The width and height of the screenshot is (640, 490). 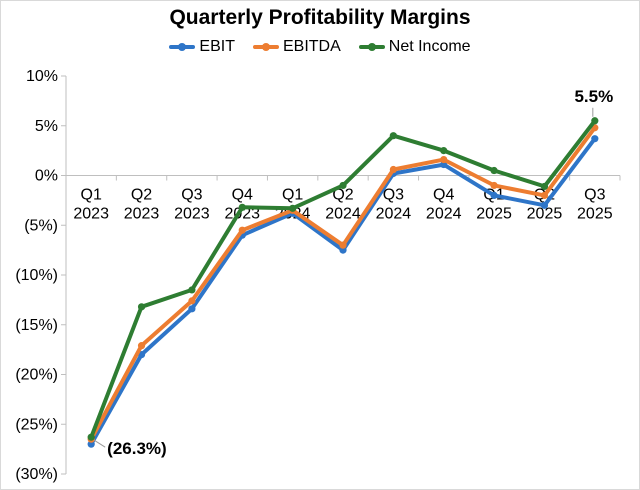 What do you see at coordinates (46, 176) in the screenshot?
I see `y-tick-label: 0%` at bounding box center [46, 176].